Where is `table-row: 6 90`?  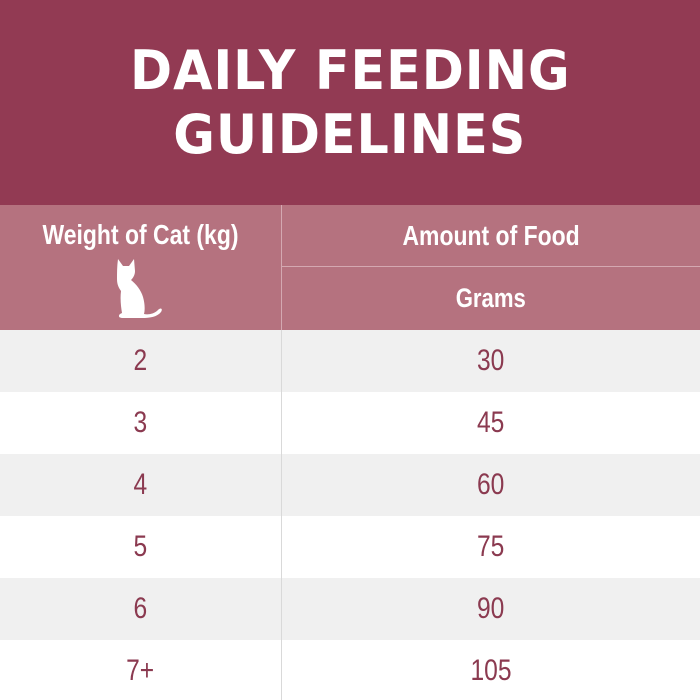
table-row: 6 90 is located at coordinates (350, 609).